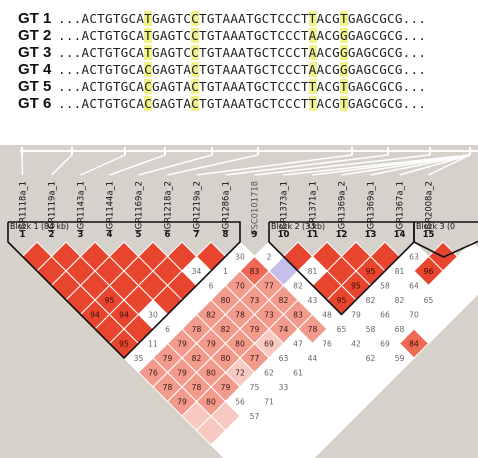 The width and height of the screenshot is (478, 458). Describe the element at coordinates (284, 329) in the screenshot. I see `ld-value: 74` at that location.